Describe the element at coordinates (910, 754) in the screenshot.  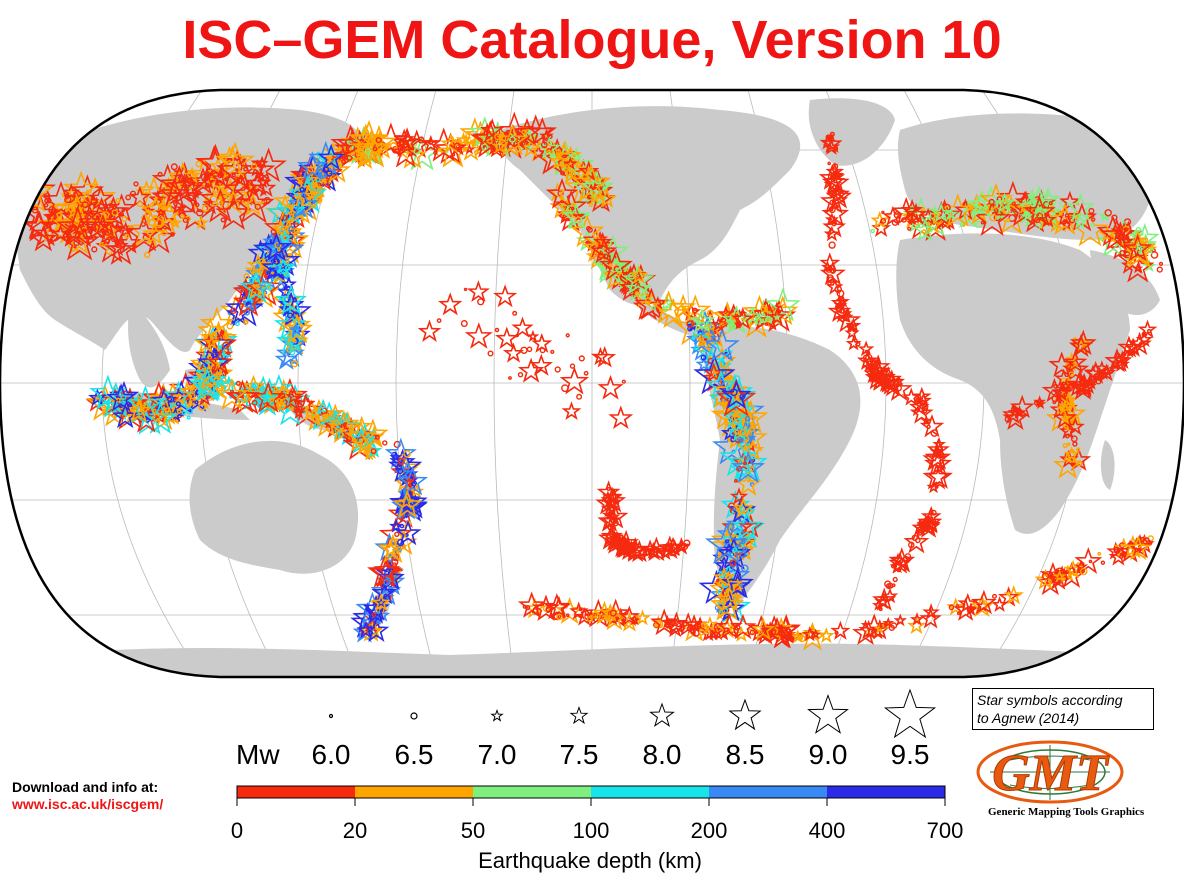
I see `magnitude-value-label: 9.5` at that location.